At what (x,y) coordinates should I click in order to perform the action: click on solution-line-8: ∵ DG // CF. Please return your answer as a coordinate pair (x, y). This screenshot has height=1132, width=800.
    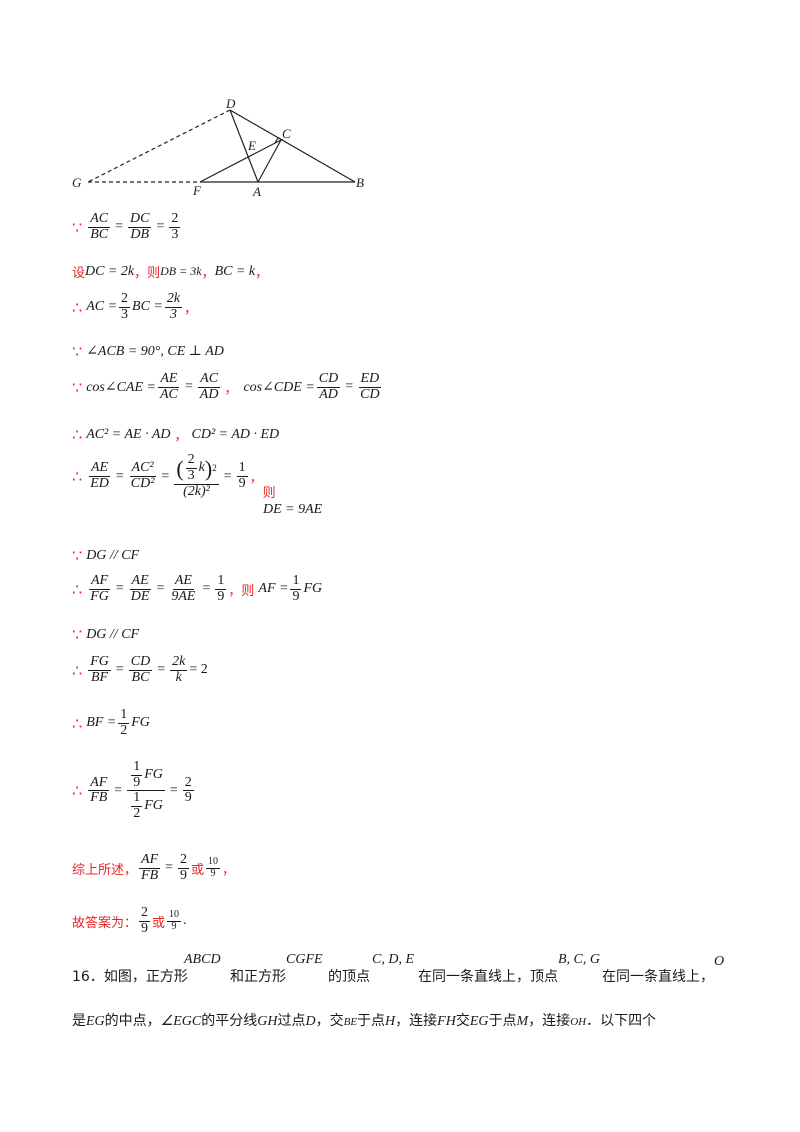
    Looking at the image, I should click on (106, 555).